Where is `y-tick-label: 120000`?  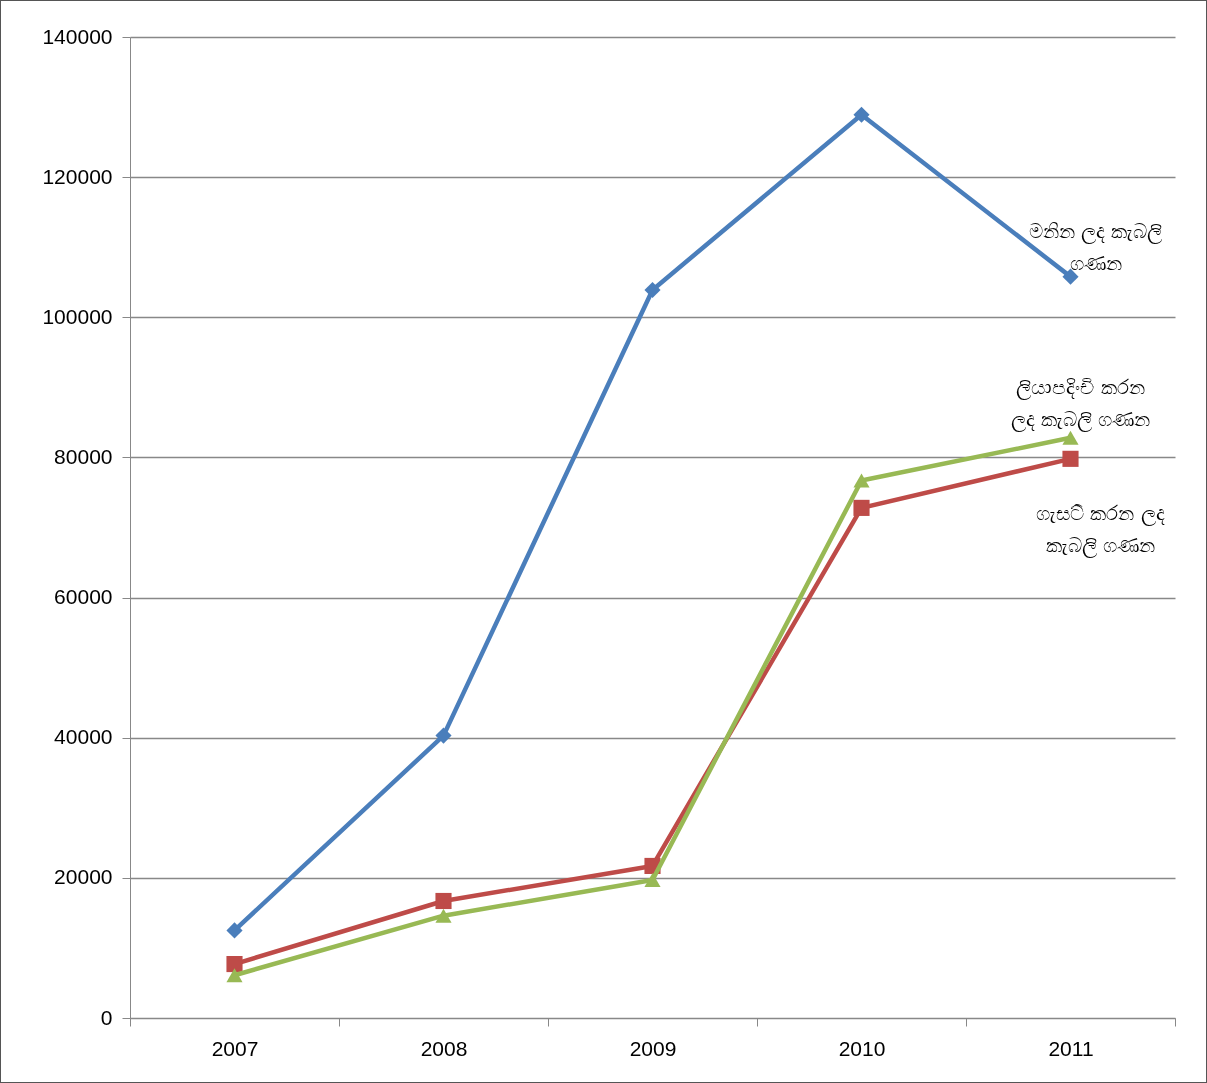
y-tick-label: 120000 is located at coordinates (77, 176).